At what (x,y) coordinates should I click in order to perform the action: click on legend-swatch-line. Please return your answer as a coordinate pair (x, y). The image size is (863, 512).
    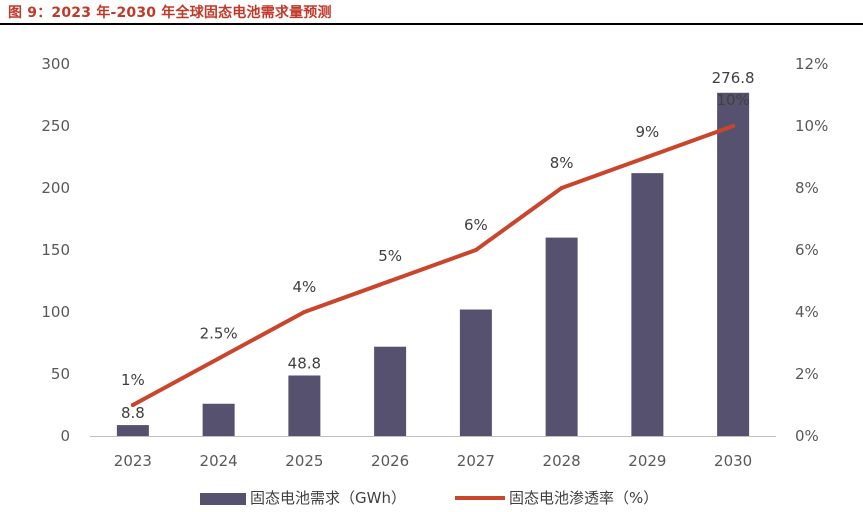
    Looking at the image, I should click on (480, 498).